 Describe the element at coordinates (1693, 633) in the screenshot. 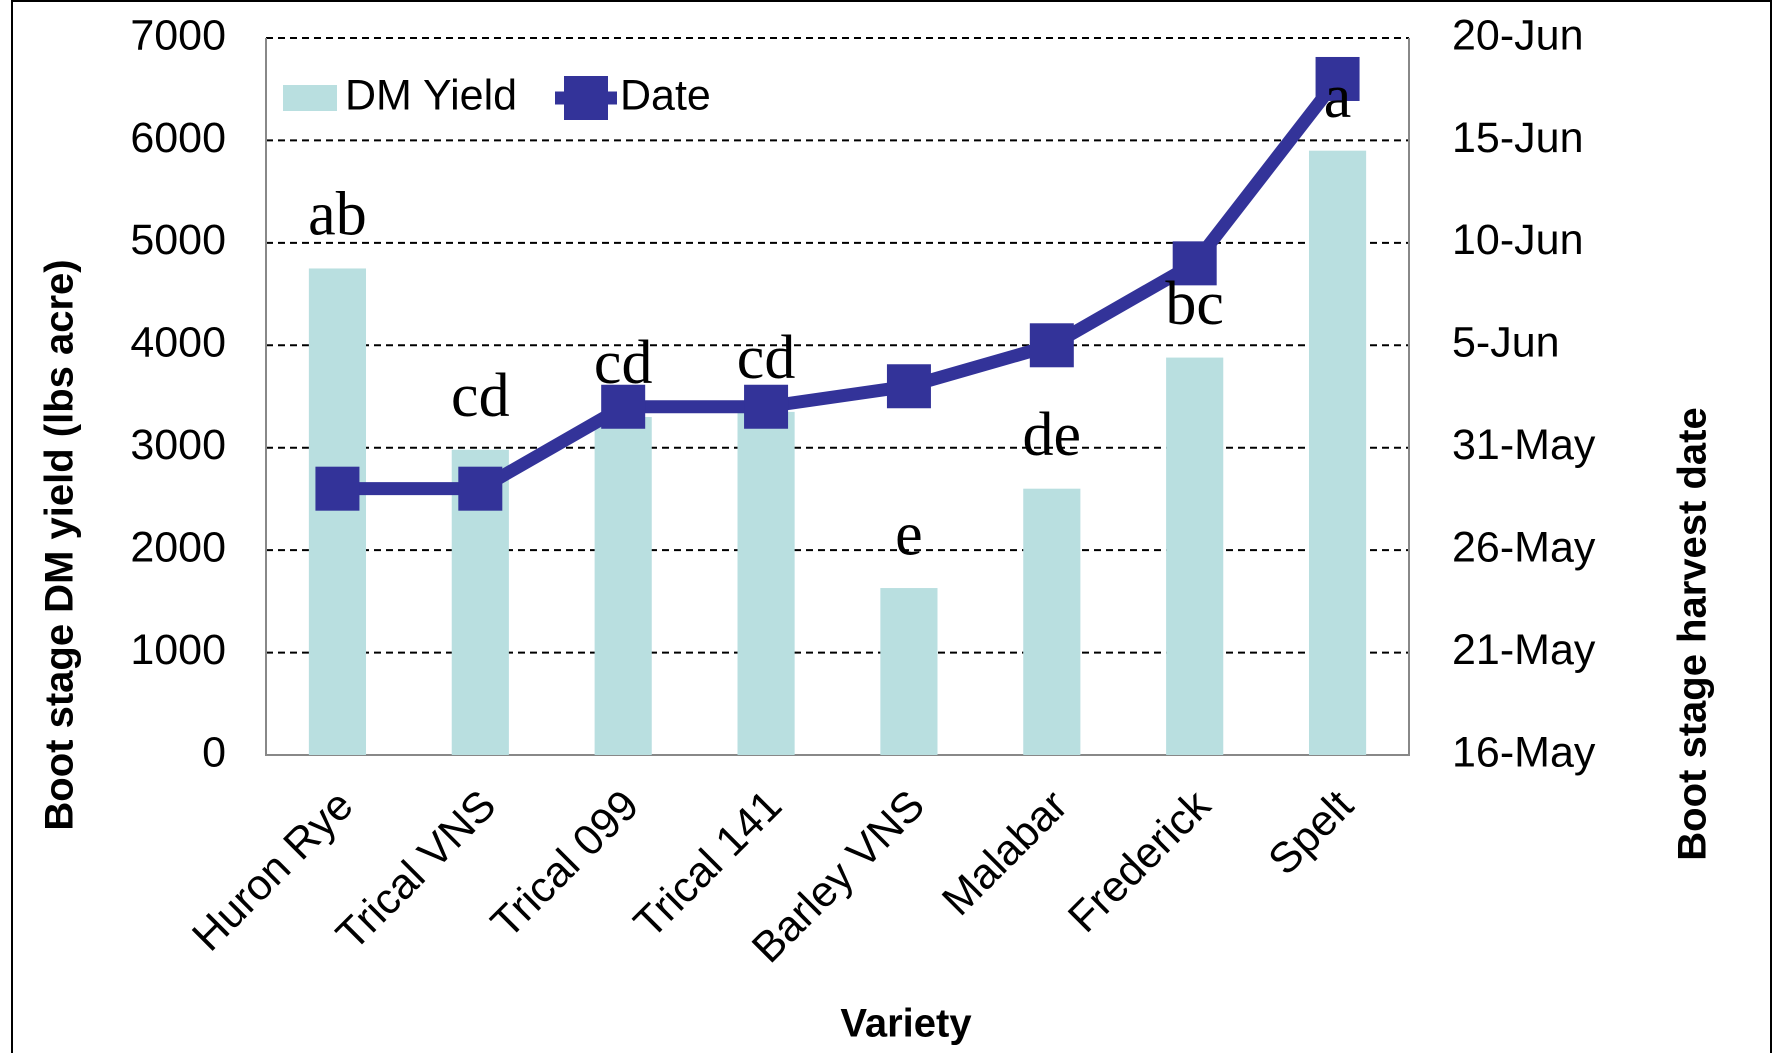

I see `y2-axis-title: Boot stage harvest date` at that location.